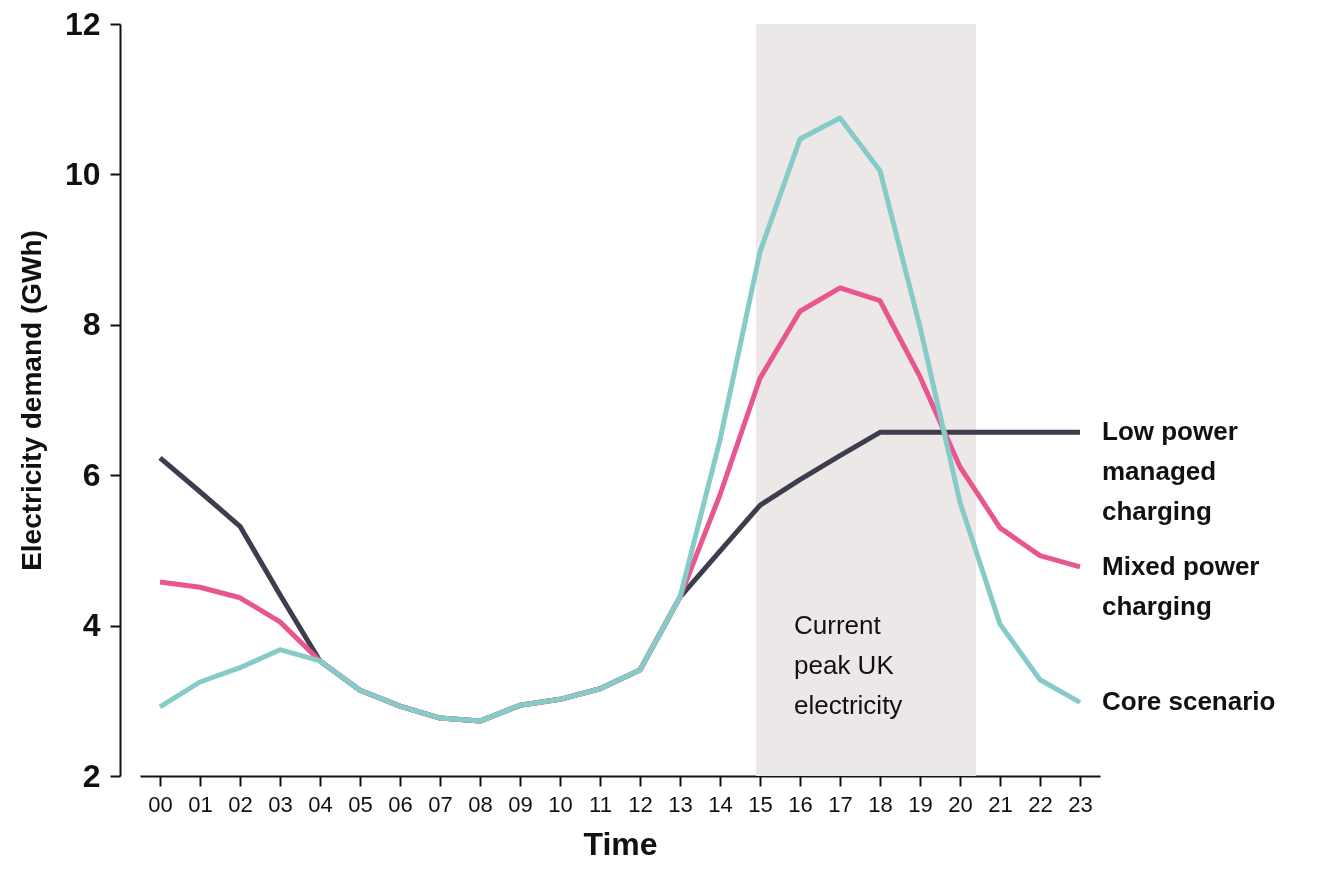  What do you see at coordinates (920, 804) in the screenshot?
I see `x-tick-label: 19` at bounding box center [920, 804].